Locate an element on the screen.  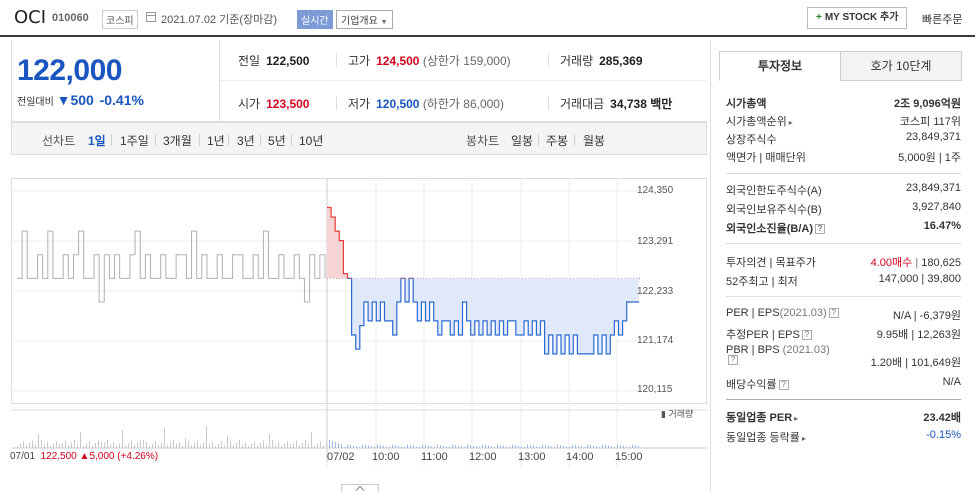
info-label: 시가총액순위 ▸ is located at coordinates (759, 121).